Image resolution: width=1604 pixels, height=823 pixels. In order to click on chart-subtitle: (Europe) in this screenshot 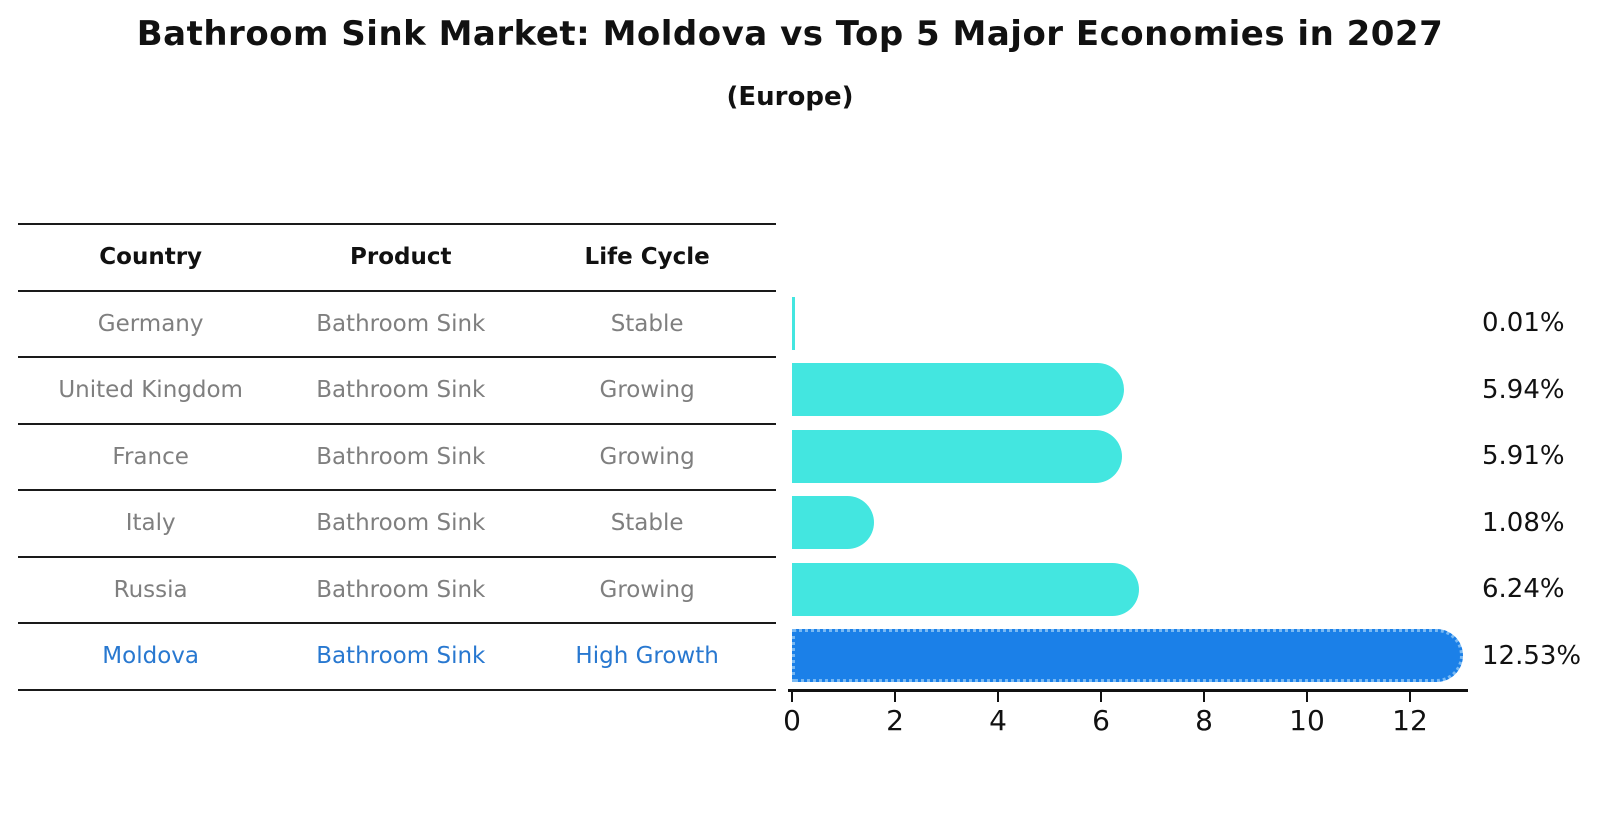, I will do `click(790, 97)`.